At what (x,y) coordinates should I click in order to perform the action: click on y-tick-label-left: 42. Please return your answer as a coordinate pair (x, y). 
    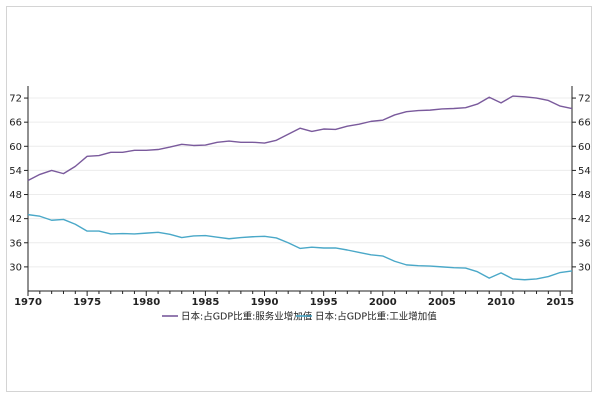
    Looking at the image, I should click on (15, 219).